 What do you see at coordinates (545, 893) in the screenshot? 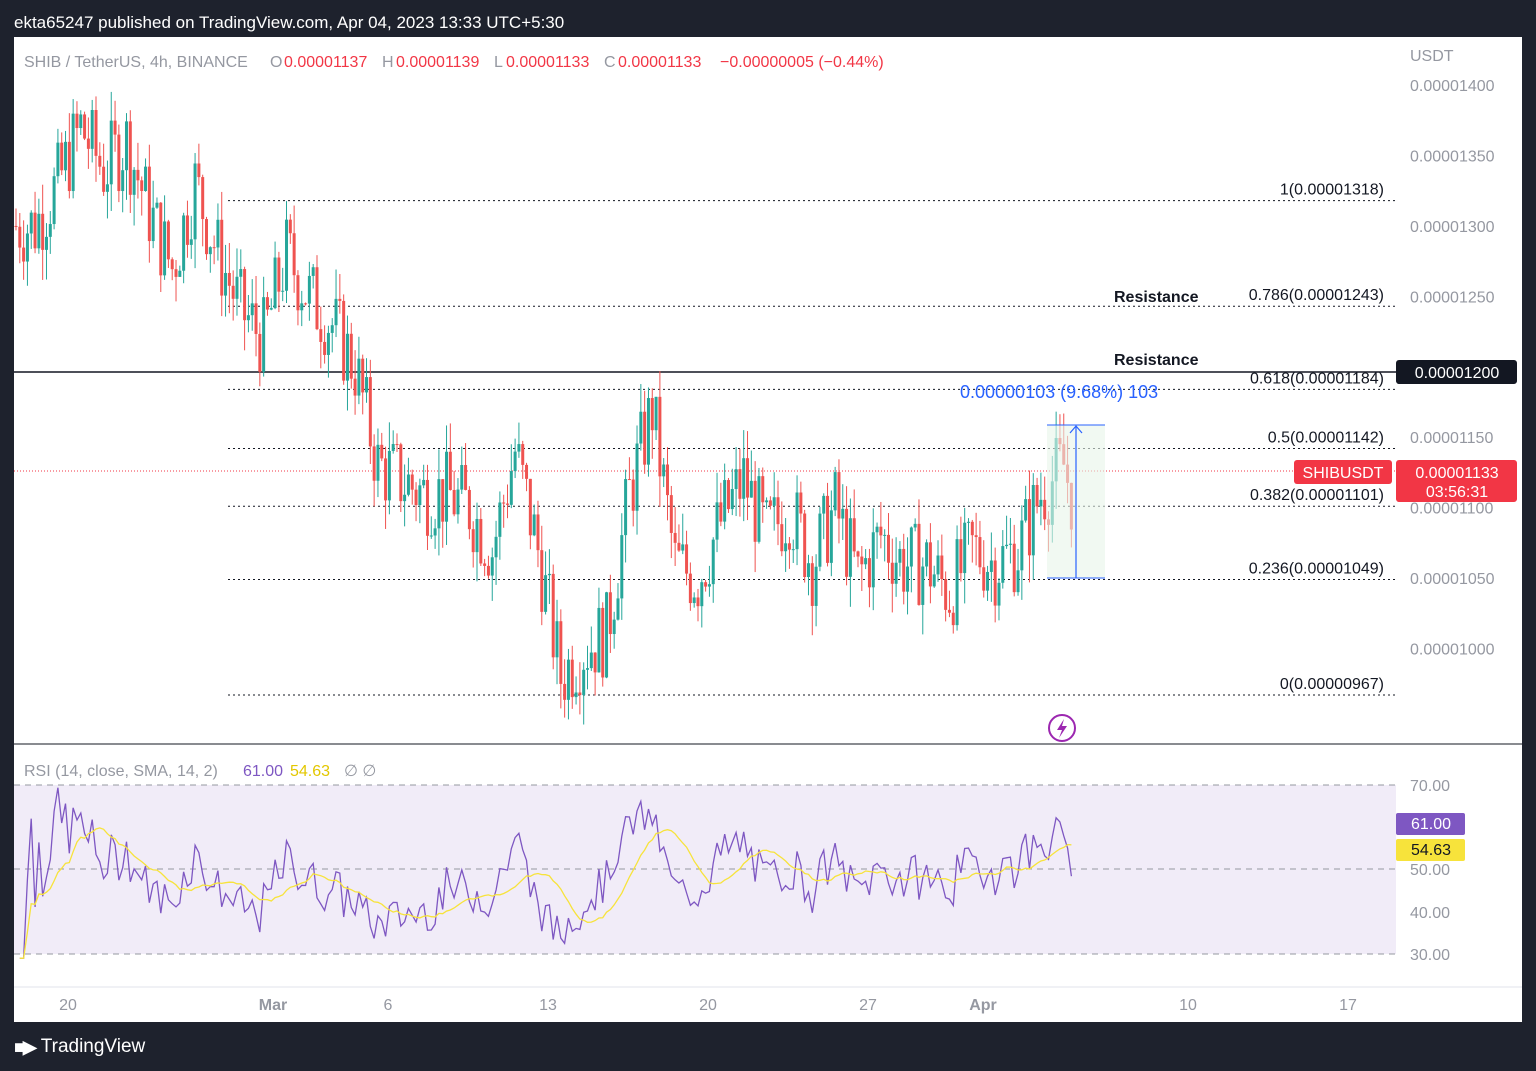
I see `rsi-sma-line` at bounding box center [545, 893].